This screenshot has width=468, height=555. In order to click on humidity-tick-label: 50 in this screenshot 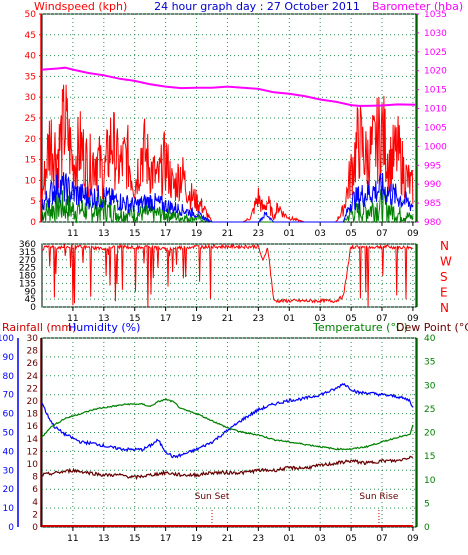, I will do `click(9, 434)`.